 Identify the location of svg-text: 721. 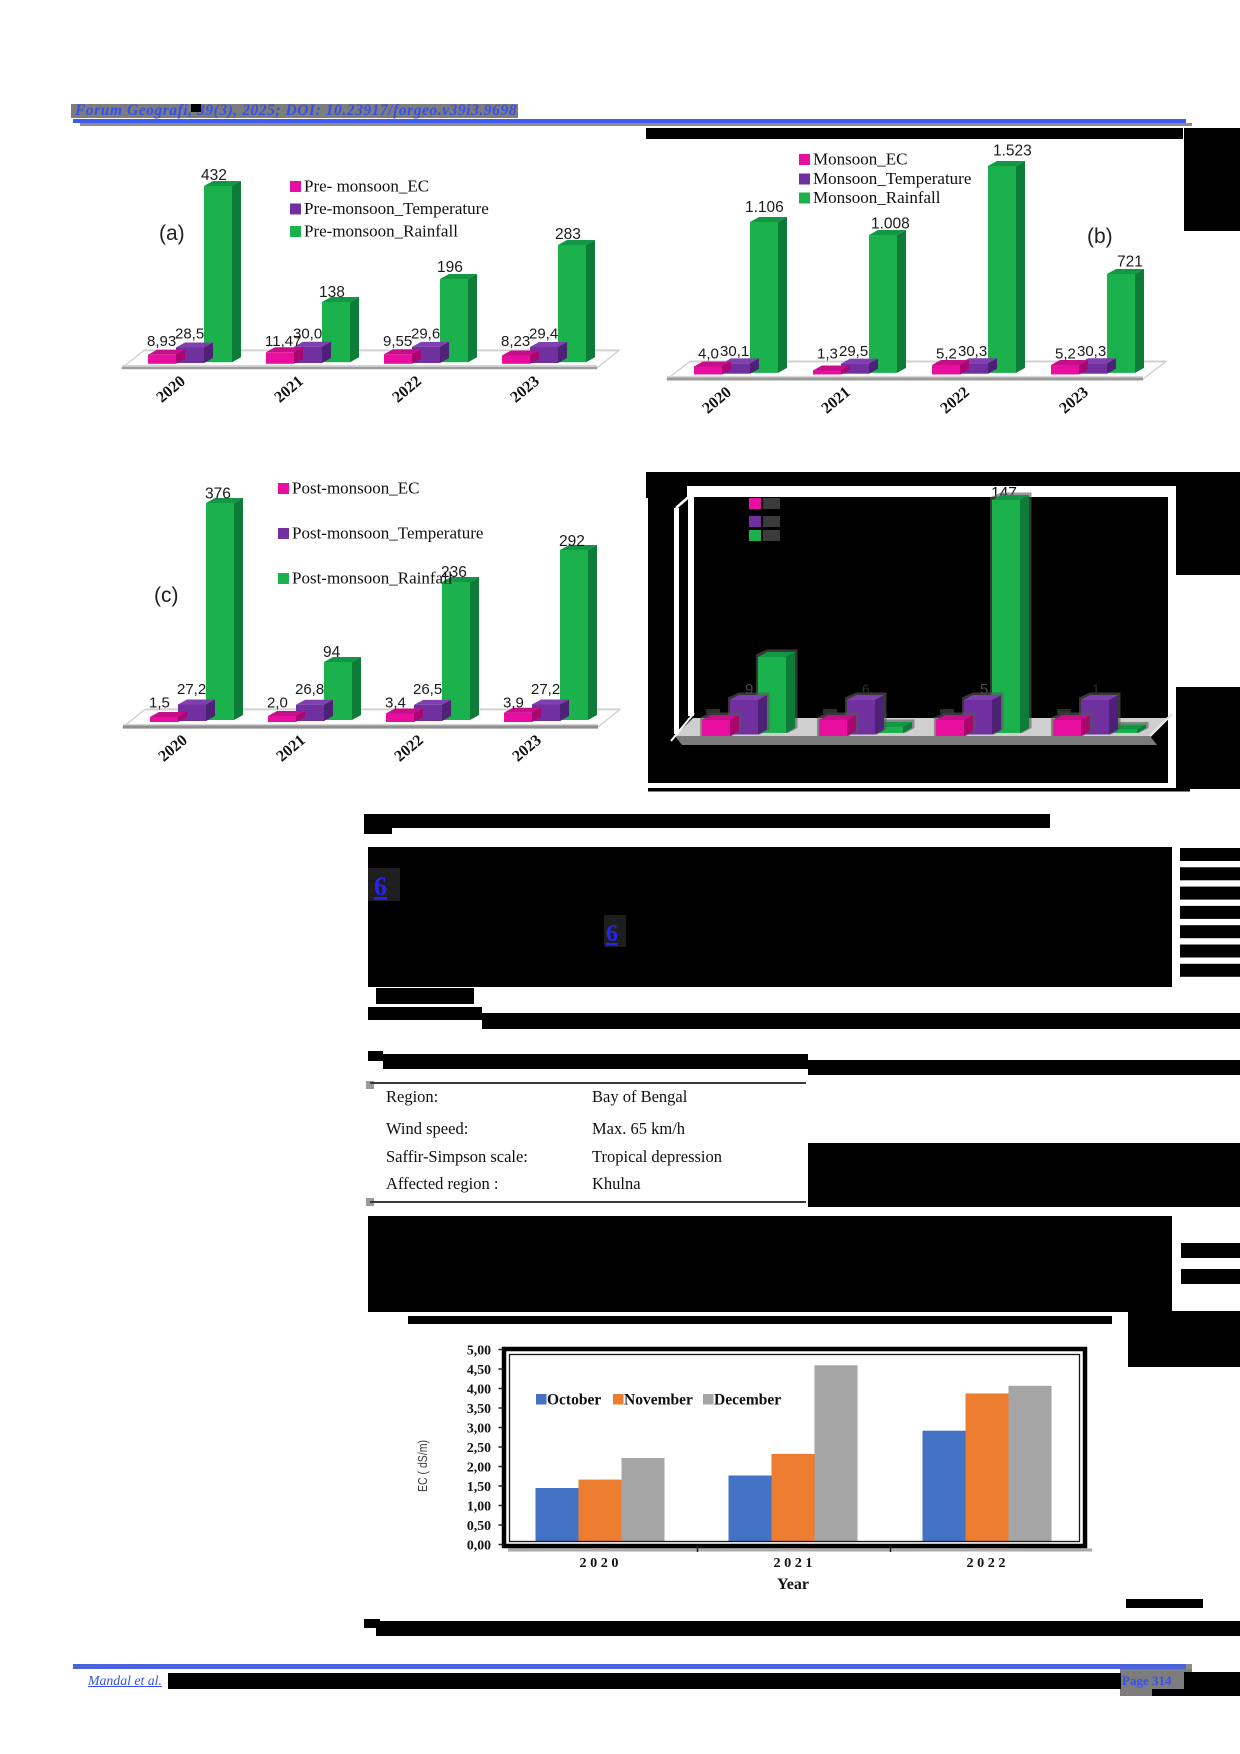
(1130, 262).